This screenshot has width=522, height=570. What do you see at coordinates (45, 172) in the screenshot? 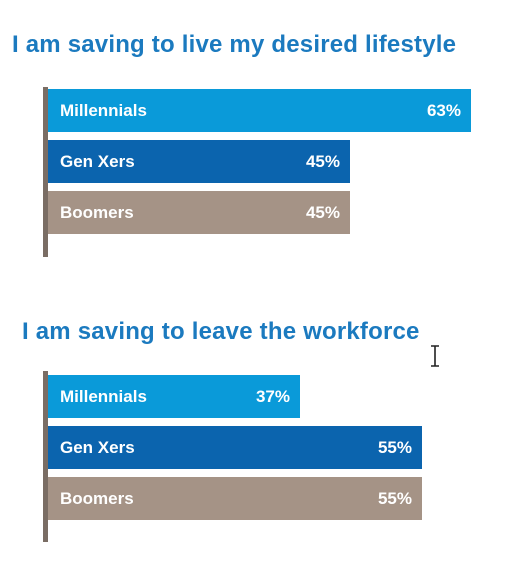
I see `chart-axis-line-lifestyle` at bounding box center [45, 172].